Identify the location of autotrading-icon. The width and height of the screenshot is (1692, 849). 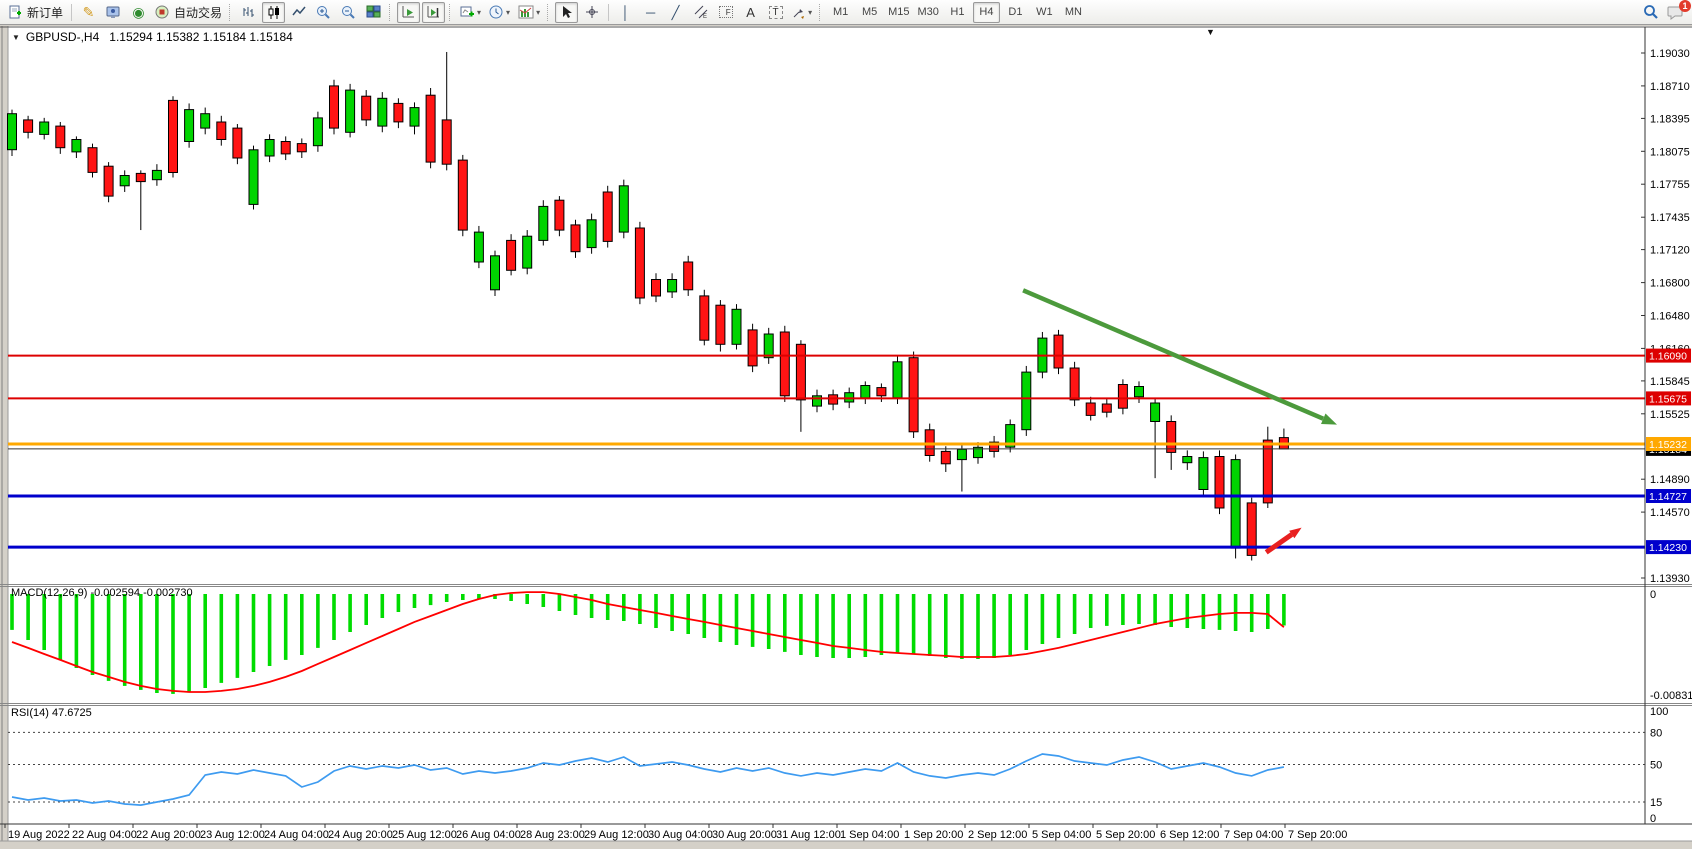
(162, 12).